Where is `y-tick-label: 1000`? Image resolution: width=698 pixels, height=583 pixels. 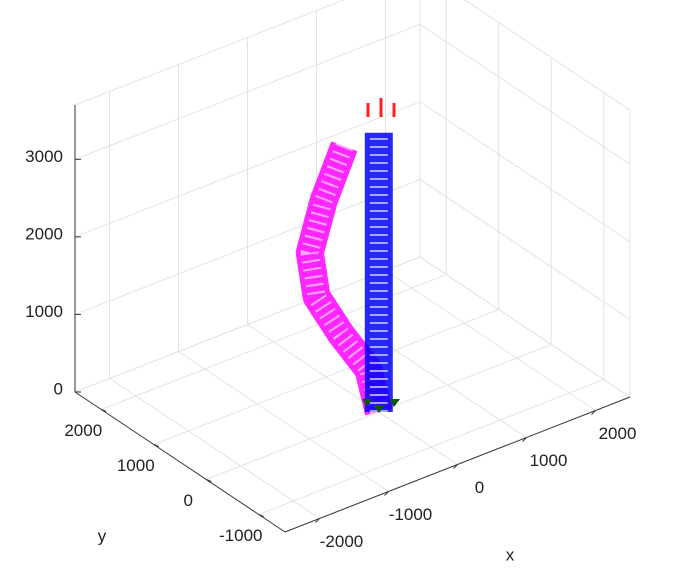 y-tick-label: 1000 is located at coordinates (136, 465).